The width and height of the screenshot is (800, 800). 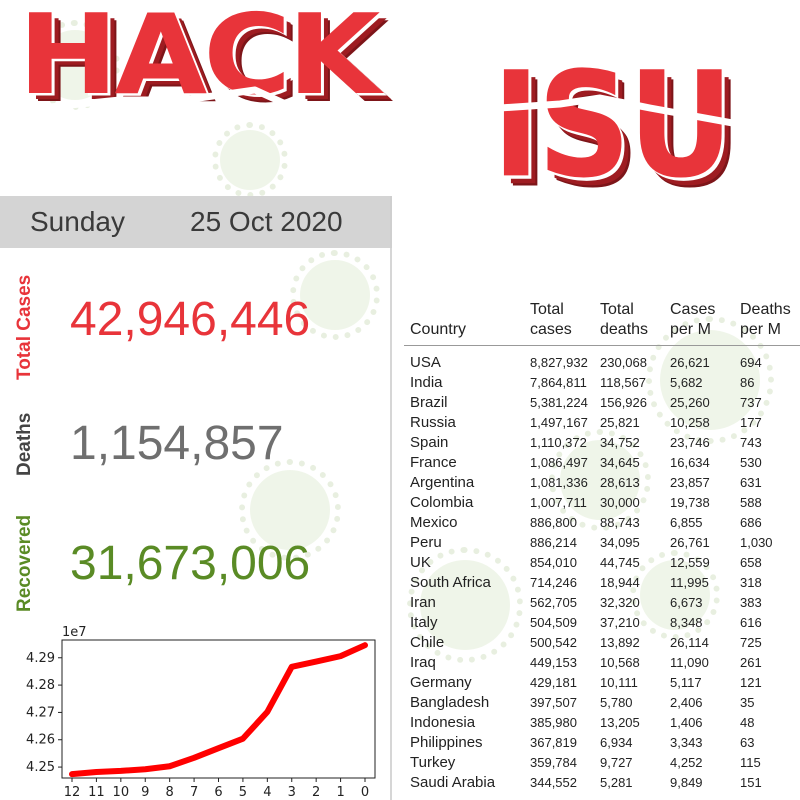 I want to click on value-cell: 449,153, so click(x=553, y=662).